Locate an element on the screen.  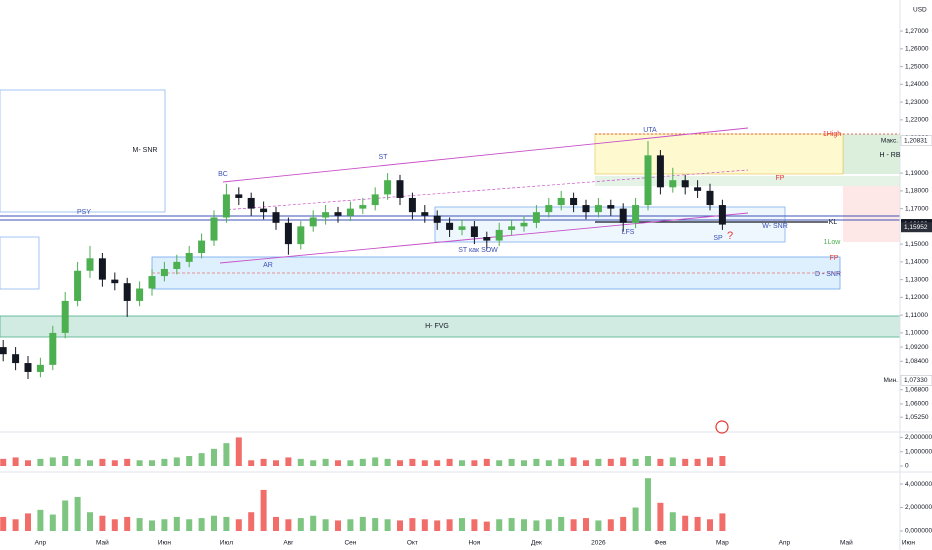
y-tick-label: 4,000000 is located at coordinates (918, 484).